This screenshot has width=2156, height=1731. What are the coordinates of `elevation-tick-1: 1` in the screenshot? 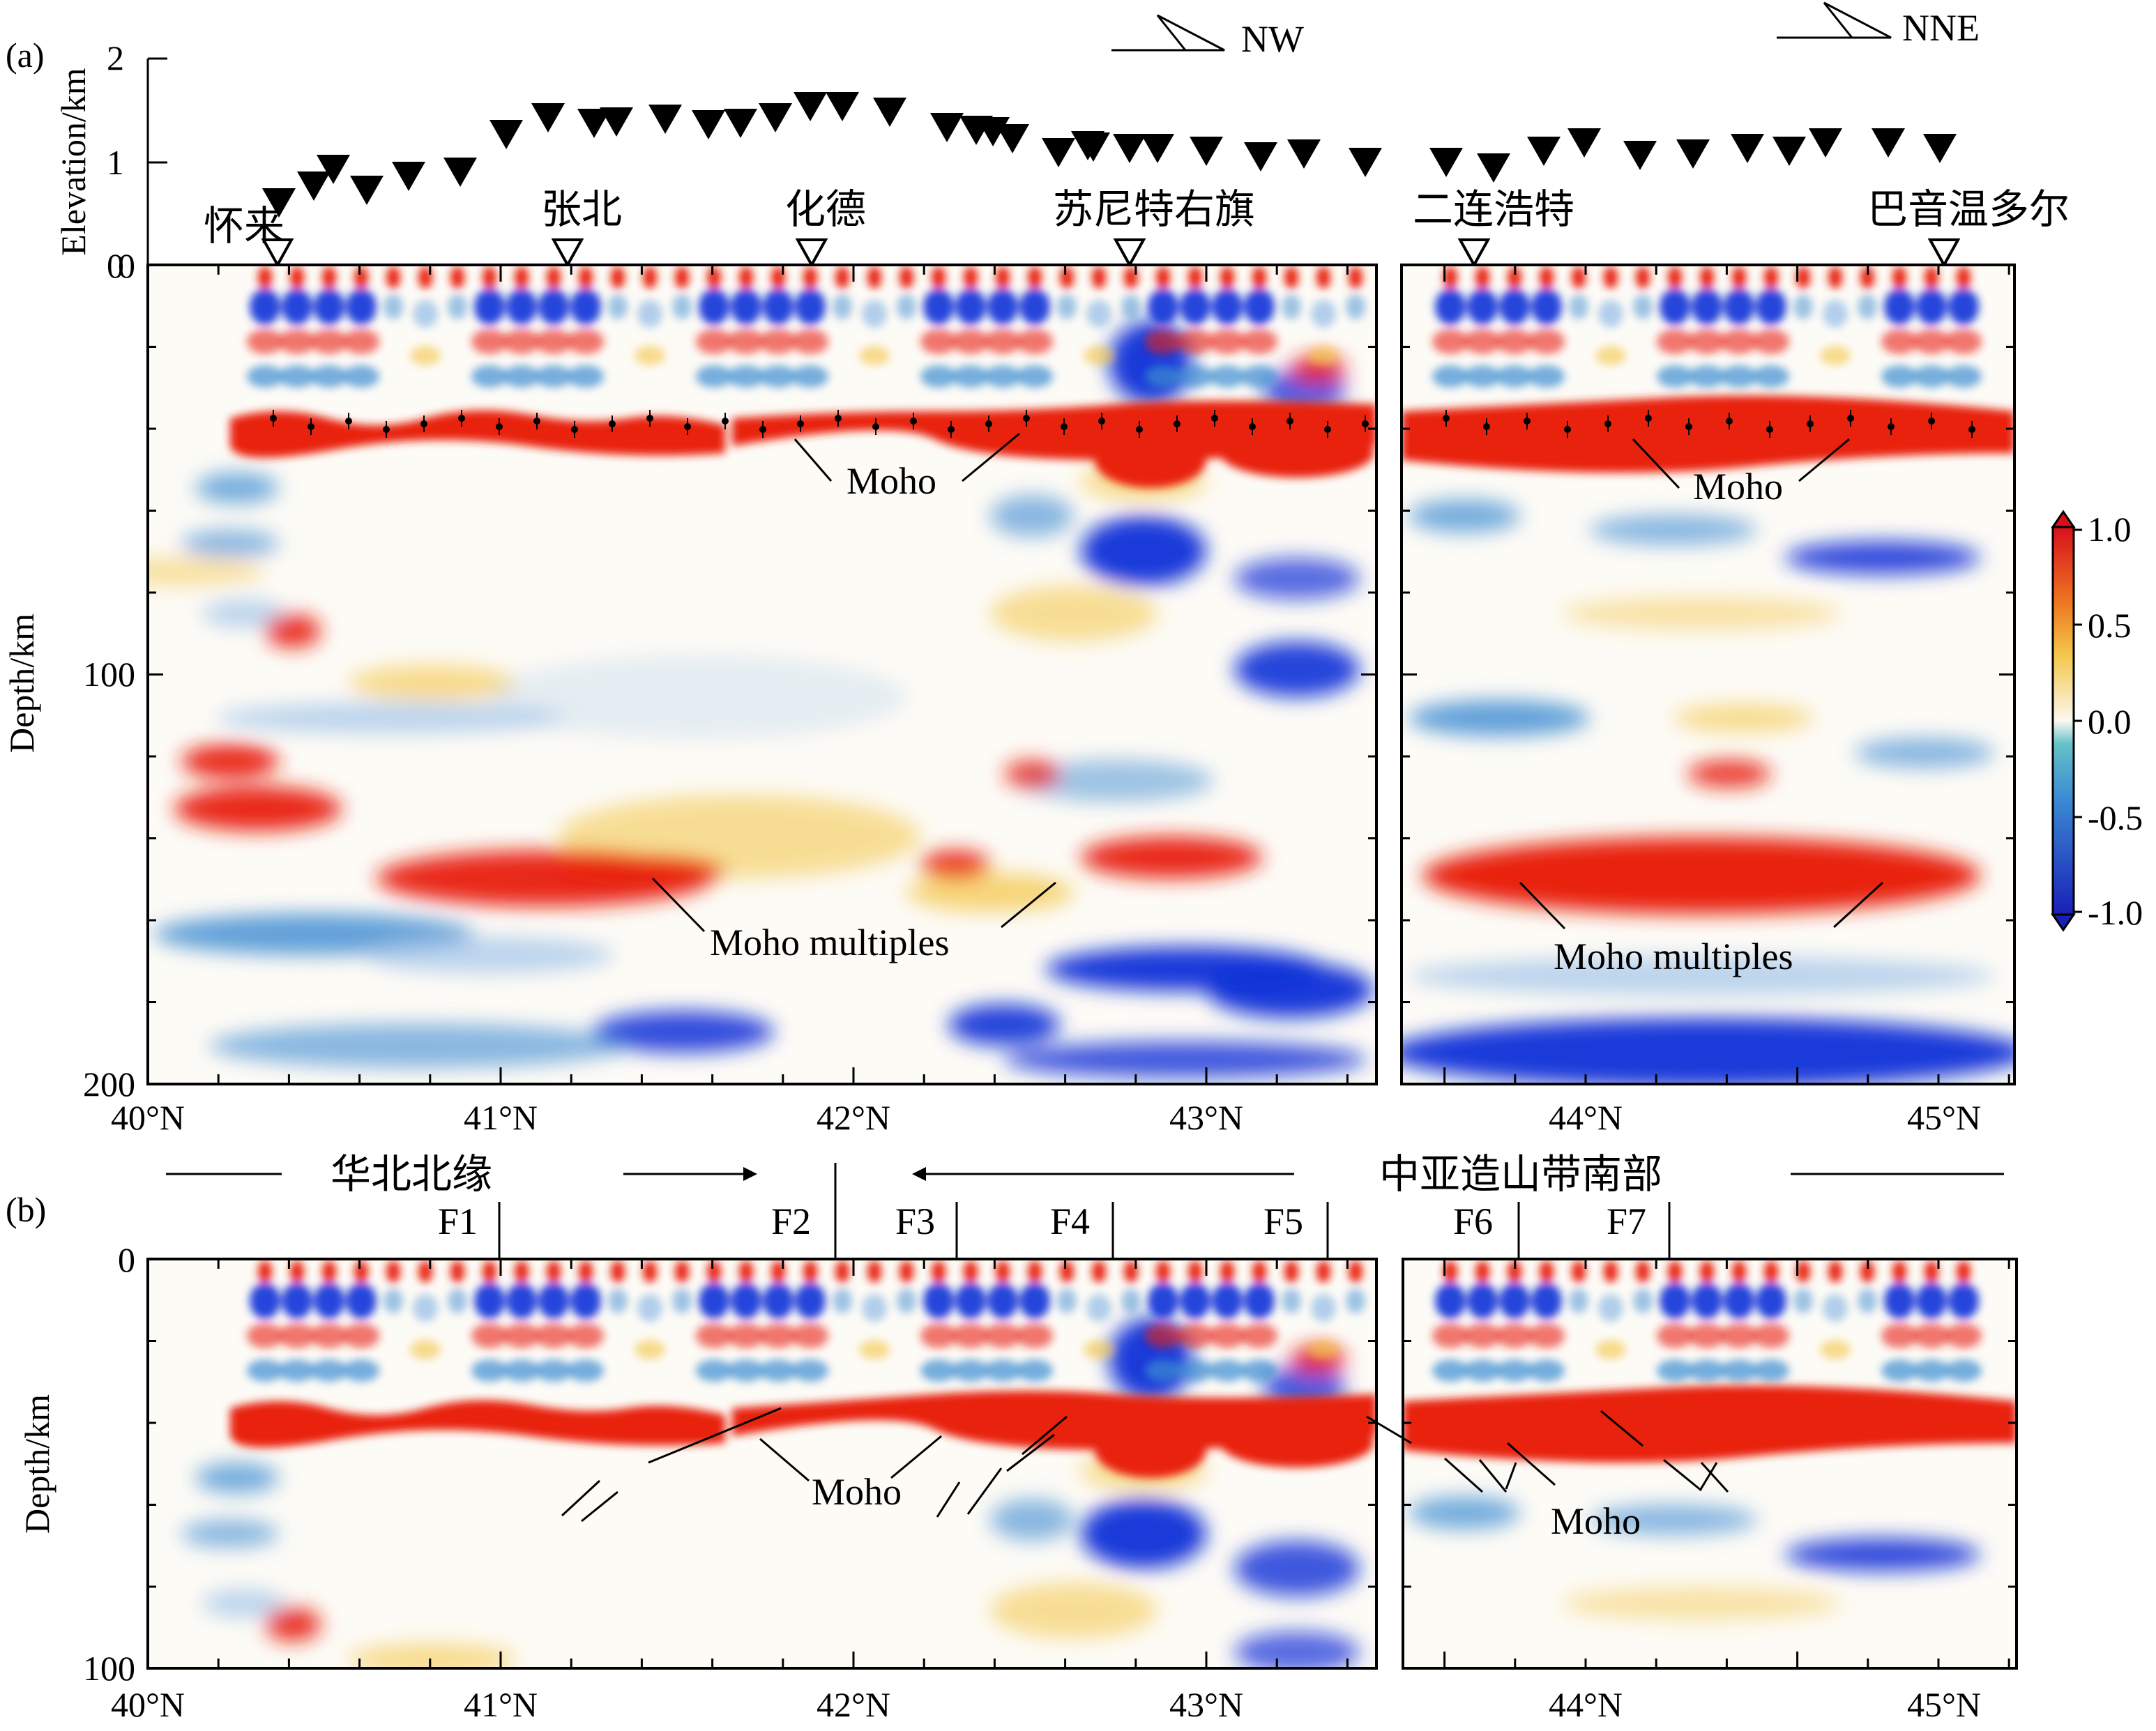 It's located at (115, 162).